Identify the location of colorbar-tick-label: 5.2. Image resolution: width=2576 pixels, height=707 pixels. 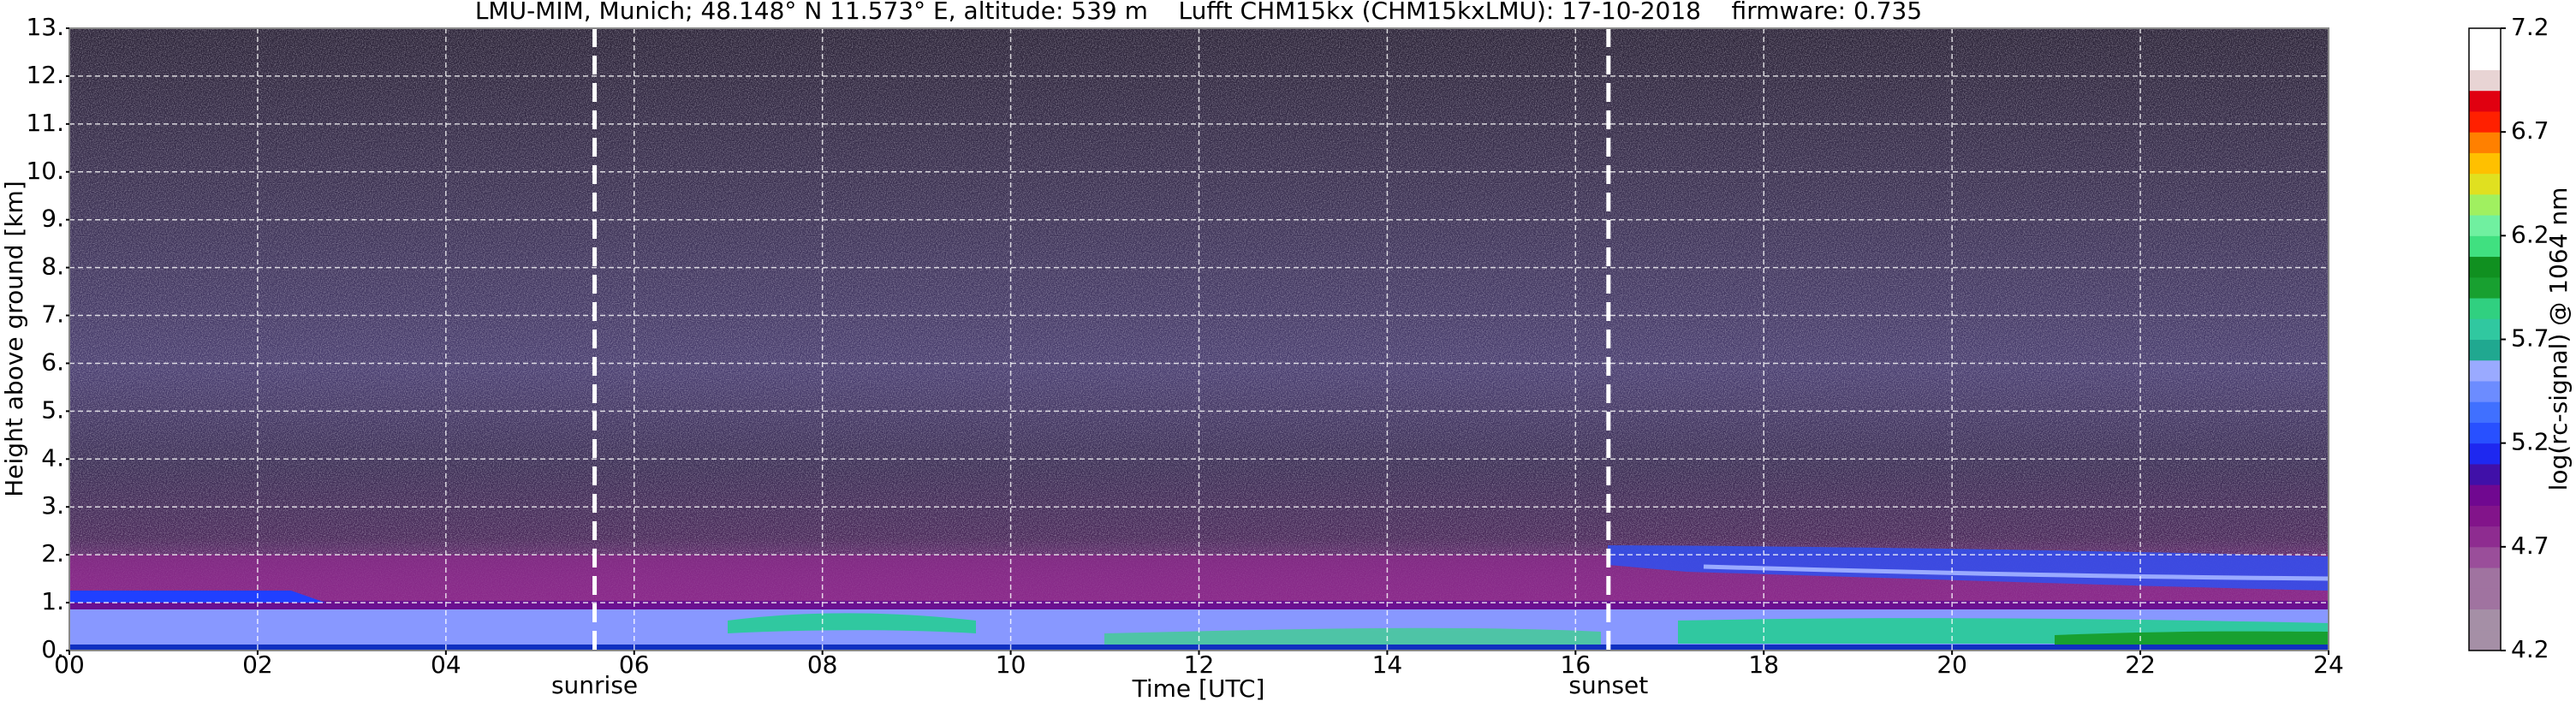
(2530, 442).